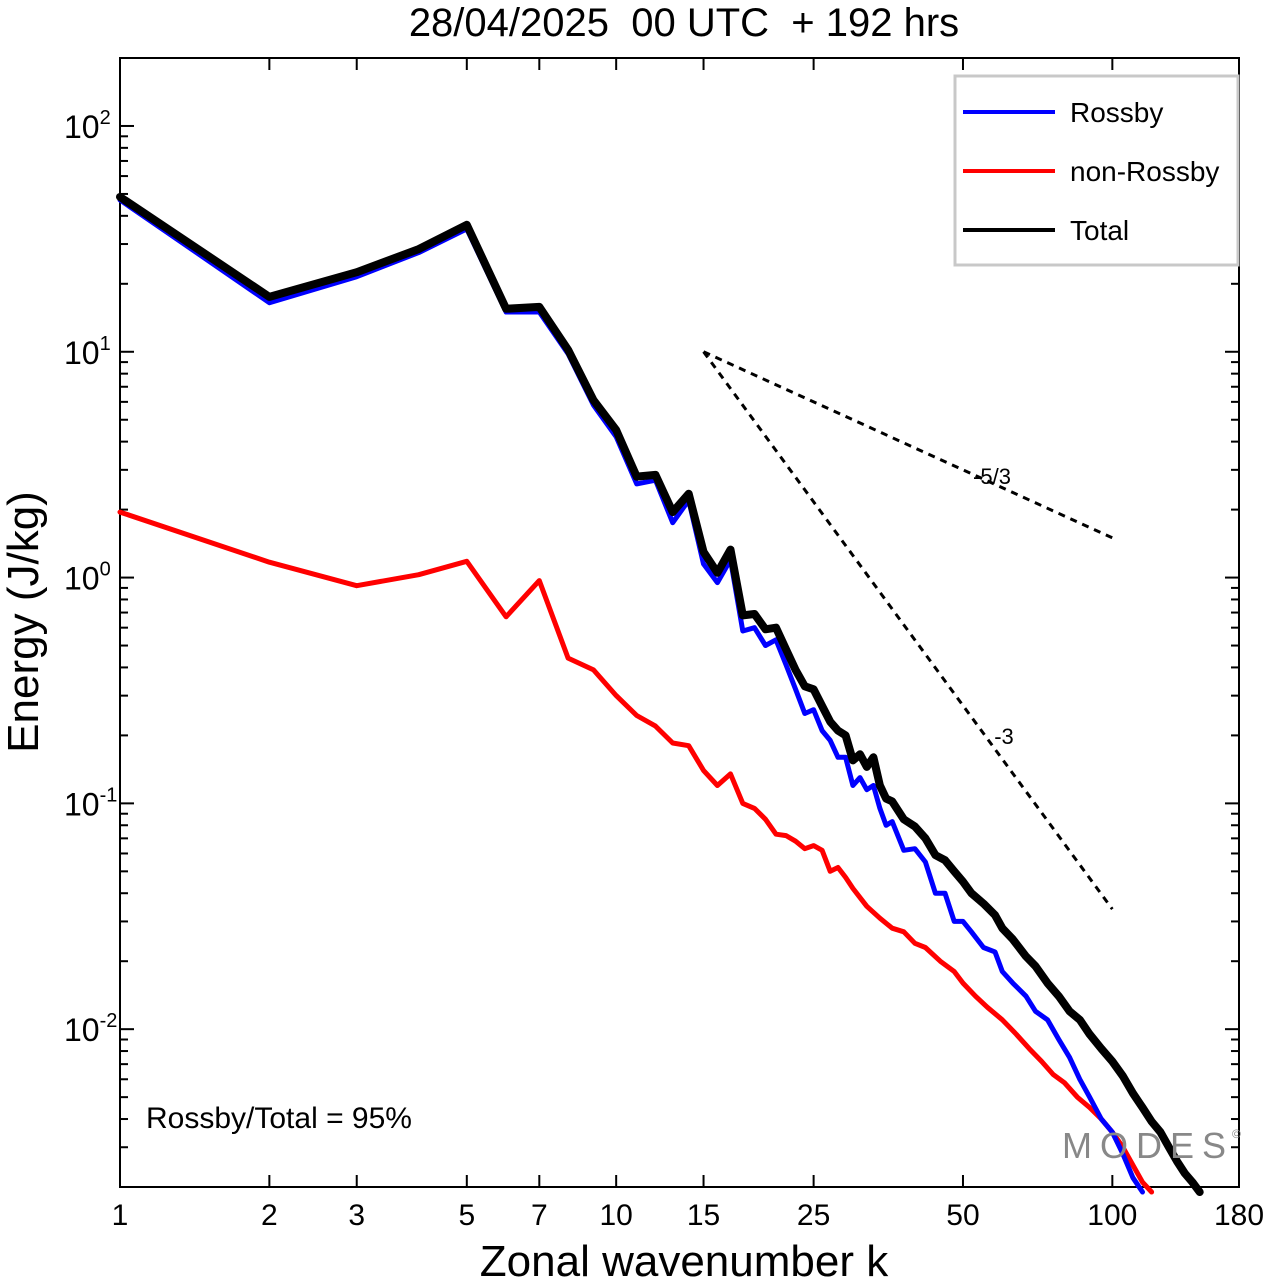  What do you see at coordinates (24, 622) in the screenshot?
I see `y-axis-label: Energy (J/kg)` at bounding box center [24, 622].